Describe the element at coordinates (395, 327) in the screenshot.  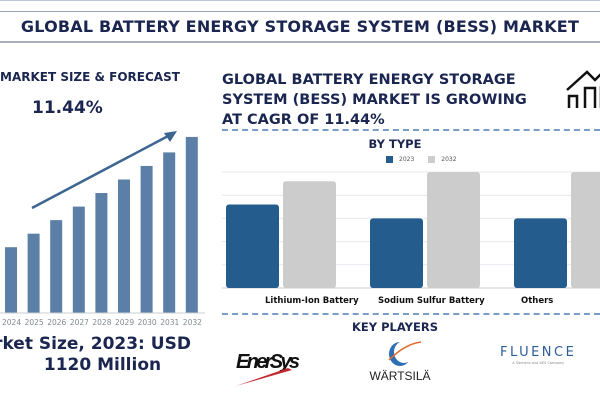
I see `key-players-title: KEY PLAYERS` at that location.